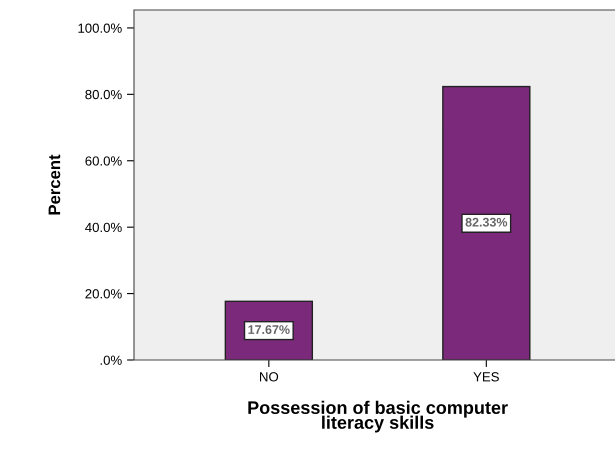 Image resolution: width=615 pixels, height=456 pixels. What do you see at coordinates (54, 184) in the screenshot?
I see `y-axis-title: Percent` at bounding box center [54, 184].